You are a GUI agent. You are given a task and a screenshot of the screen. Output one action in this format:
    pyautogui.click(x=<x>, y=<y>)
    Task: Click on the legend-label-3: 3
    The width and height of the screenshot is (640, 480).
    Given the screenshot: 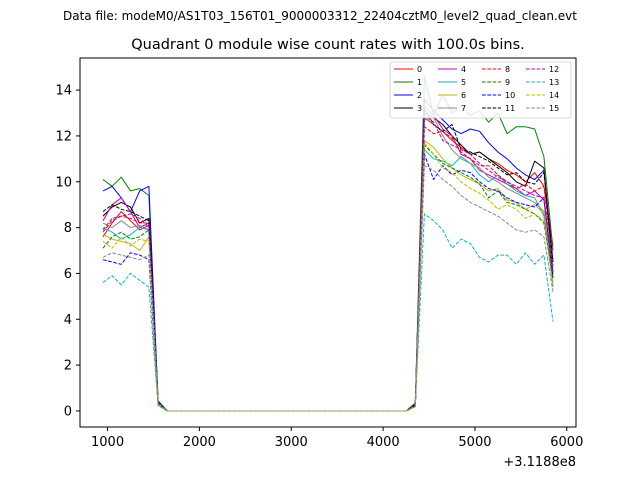 What is the action you would take?
    pyautogui.click(x=419, y=108)
    